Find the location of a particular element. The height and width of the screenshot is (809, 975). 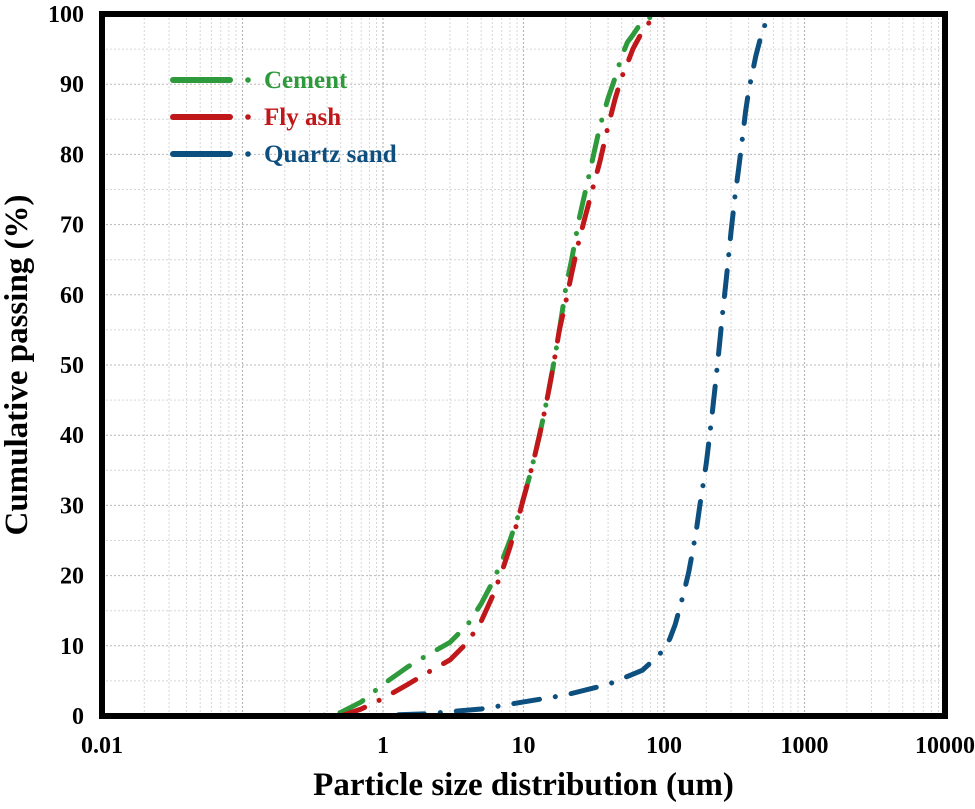

y-axis-title: Cumulative passing (%) is located at coordinates (17, 364).